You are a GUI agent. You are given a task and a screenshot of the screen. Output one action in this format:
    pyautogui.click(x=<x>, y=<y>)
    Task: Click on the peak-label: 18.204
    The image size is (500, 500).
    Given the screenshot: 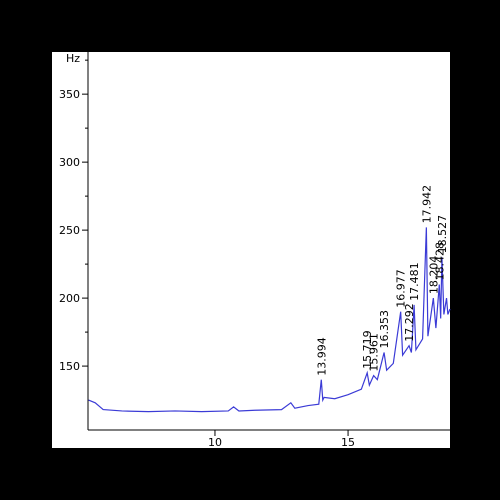 What is the action you would take?
    pyautogui.click(x=433, y=275)
    